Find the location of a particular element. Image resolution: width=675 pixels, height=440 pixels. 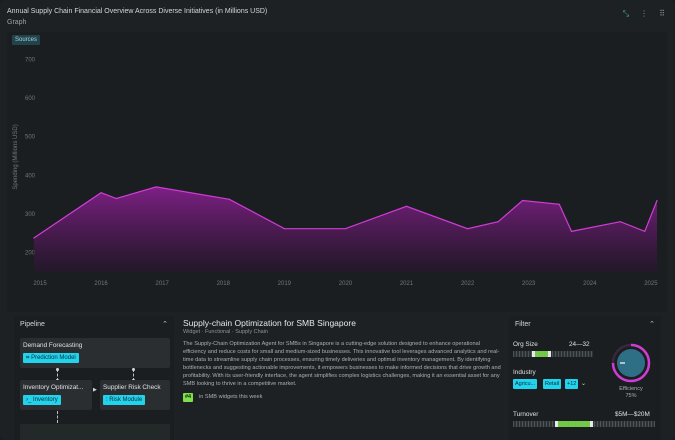

industry-chip-more: +12 is located at coordinates (572, 384).